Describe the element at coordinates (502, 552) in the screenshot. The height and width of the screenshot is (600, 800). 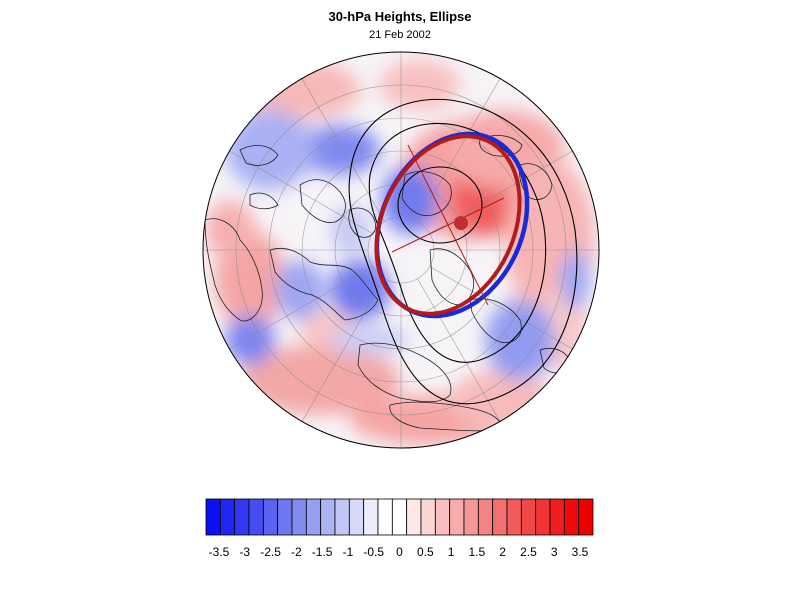
I see `colorbar-tick-label: 2` at that location.